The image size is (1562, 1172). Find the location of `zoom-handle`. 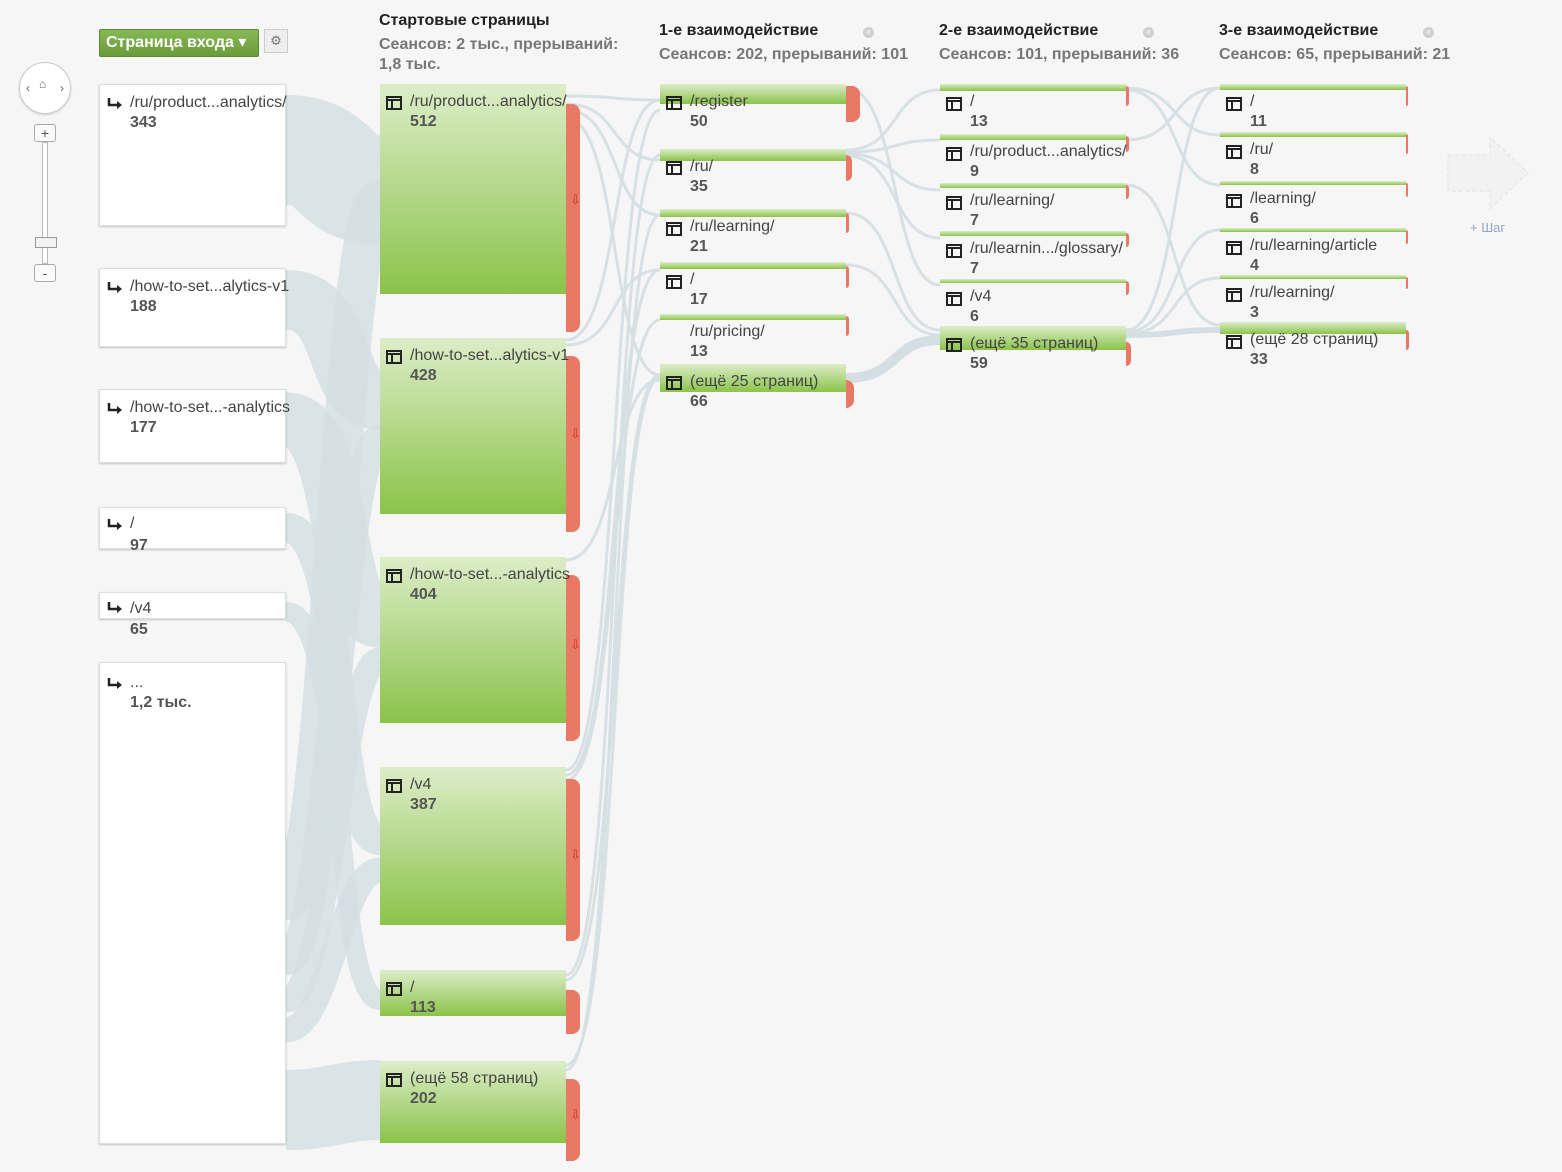

zoom-handle is located at coordinates (46, 242).